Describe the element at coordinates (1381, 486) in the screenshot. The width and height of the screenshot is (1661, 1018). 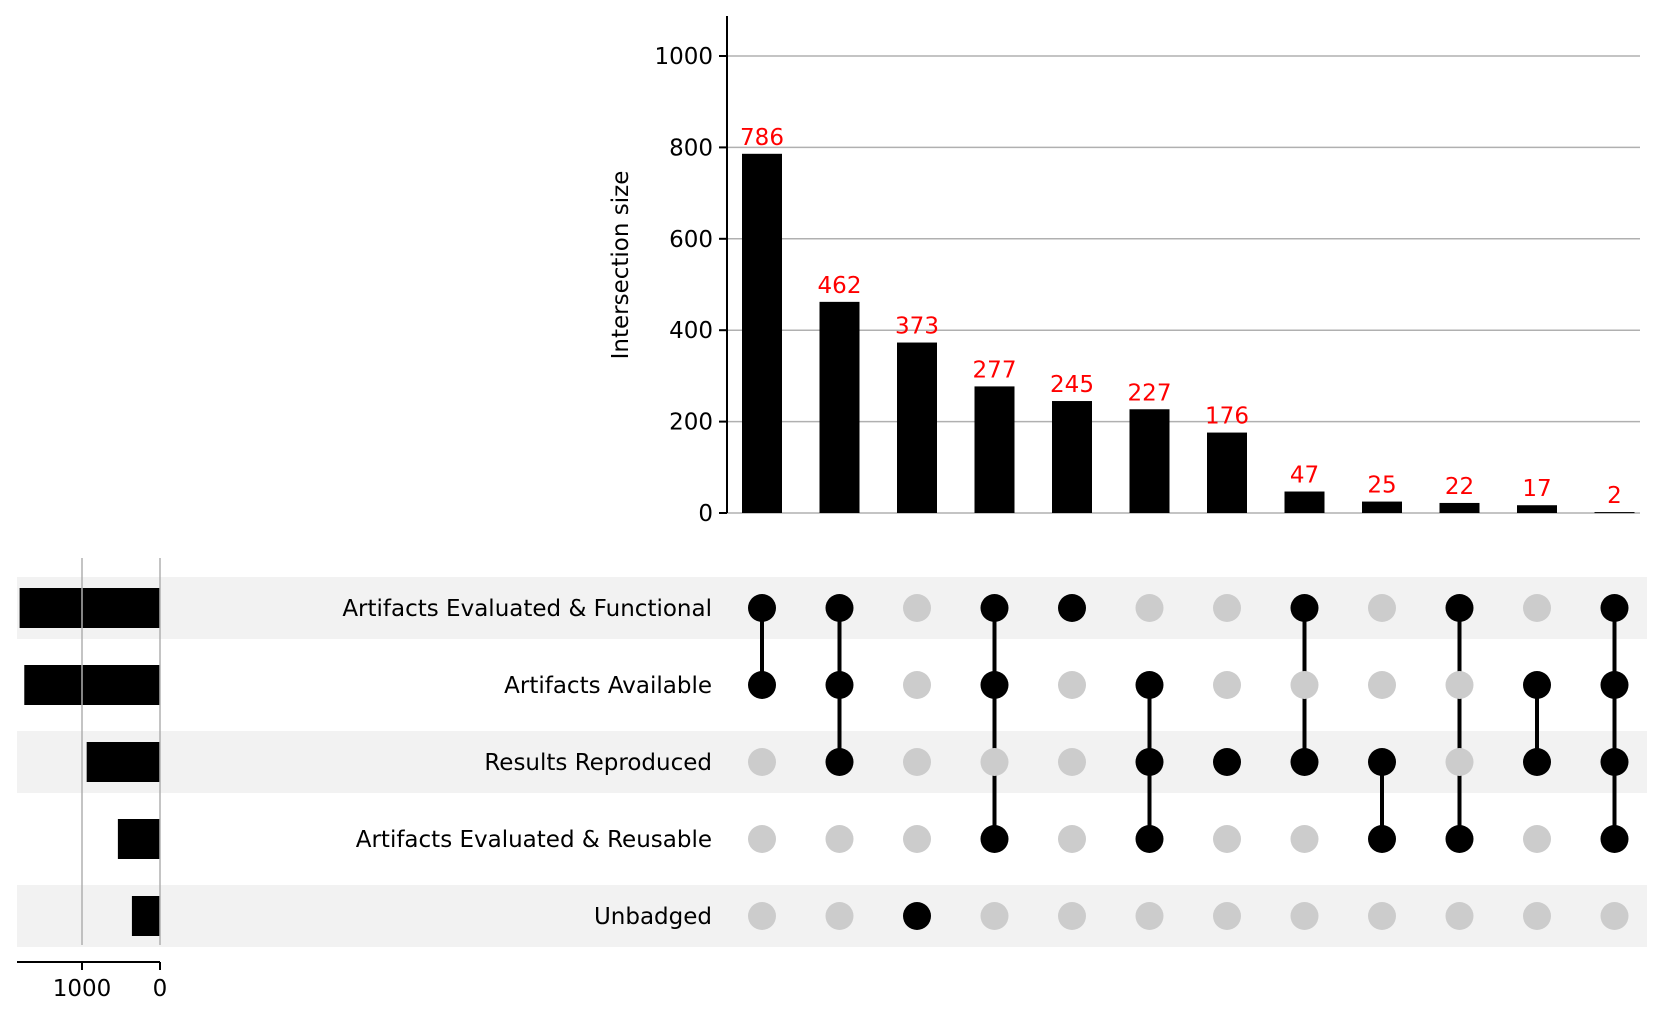
I see `intersection-value-label: 25` at that location.